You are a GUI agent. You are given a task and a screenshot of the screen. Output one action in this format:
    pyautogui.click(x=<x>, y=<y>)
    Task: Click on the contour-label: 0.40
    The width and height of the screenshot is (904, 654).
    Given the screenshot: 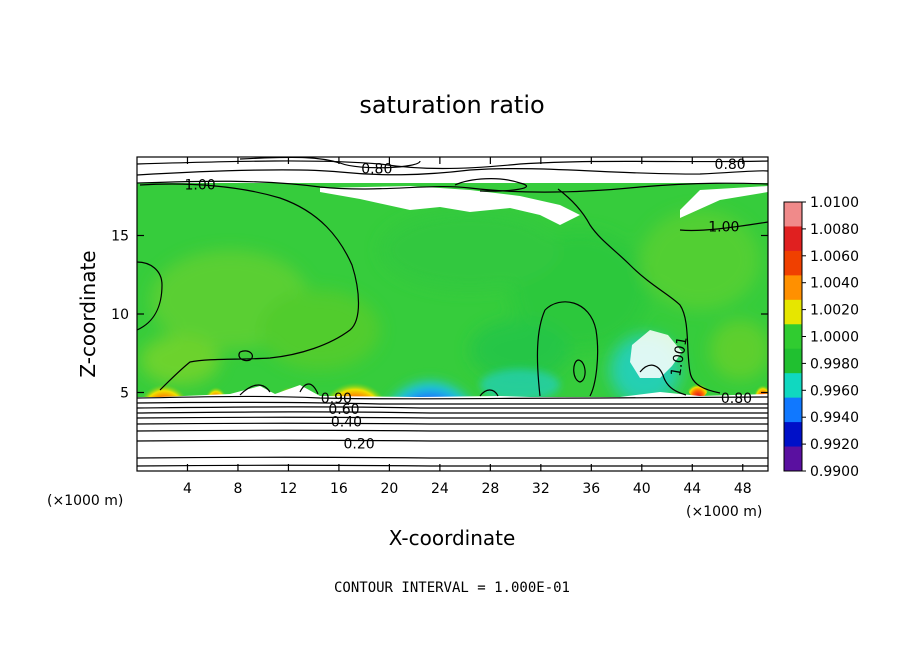 What is the action you would take?
    pyautogui.click(x=346, y=422)
    